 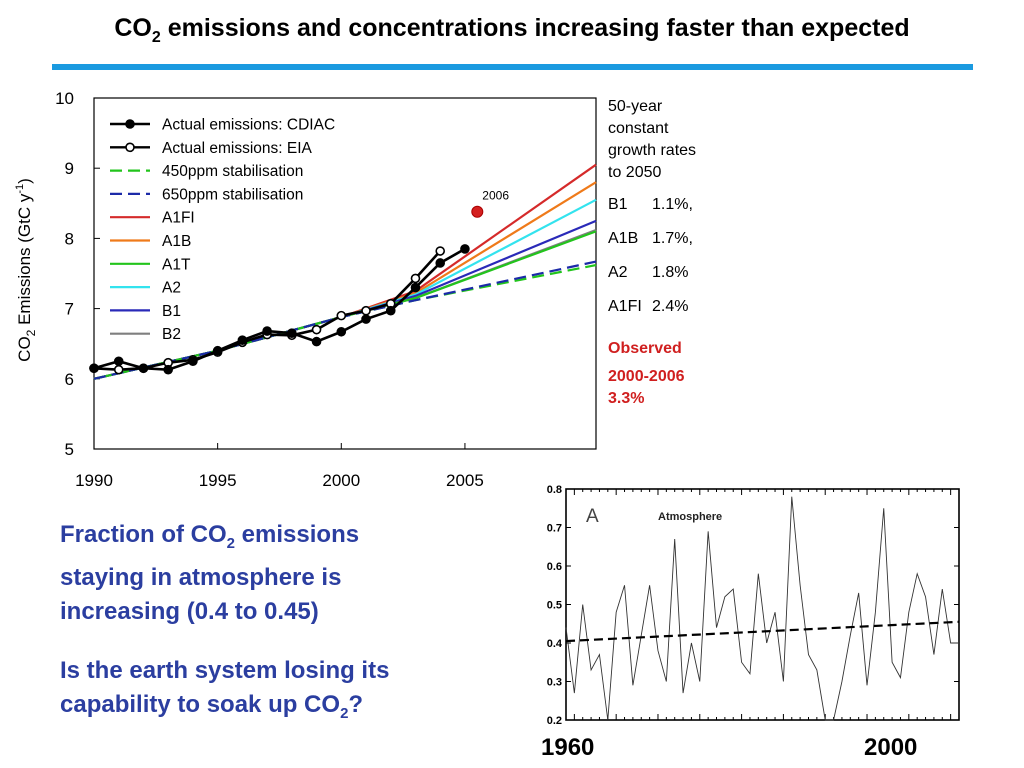 What do you see at coordinates (218, 480) in the screenshot?
I see `x-tick-label: 1995` at bounding box center [218, 480].